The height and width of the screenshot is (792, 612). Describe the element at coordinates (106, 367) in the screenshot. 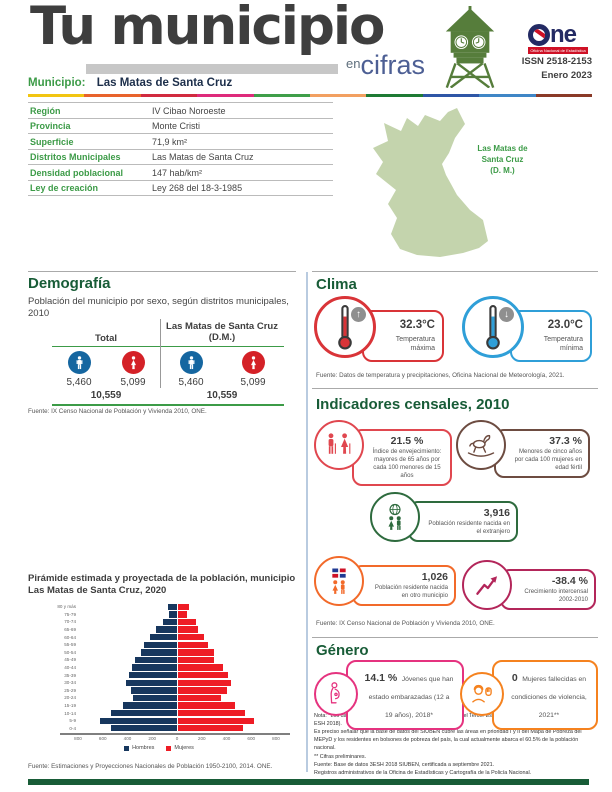

I see `group-total: 5,460 5,099` at that location.